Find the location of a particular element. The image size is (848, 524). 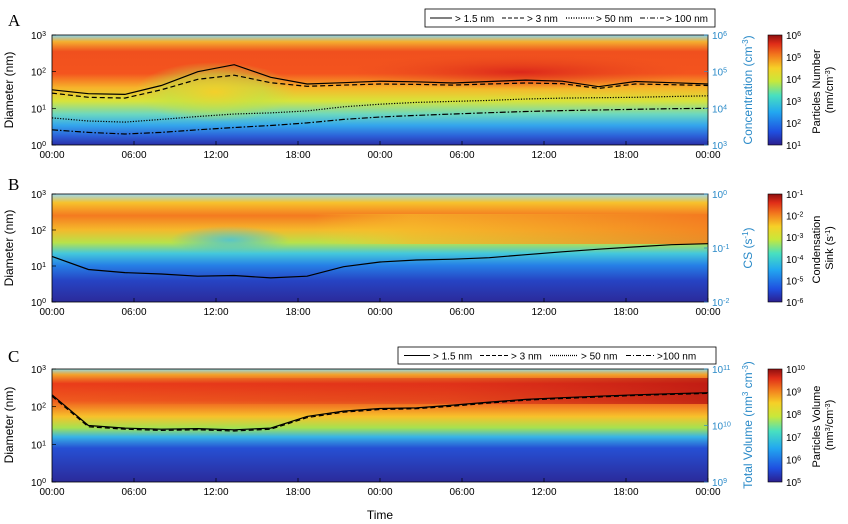

panel-b-colorbar is located at coordinates (775, 248).